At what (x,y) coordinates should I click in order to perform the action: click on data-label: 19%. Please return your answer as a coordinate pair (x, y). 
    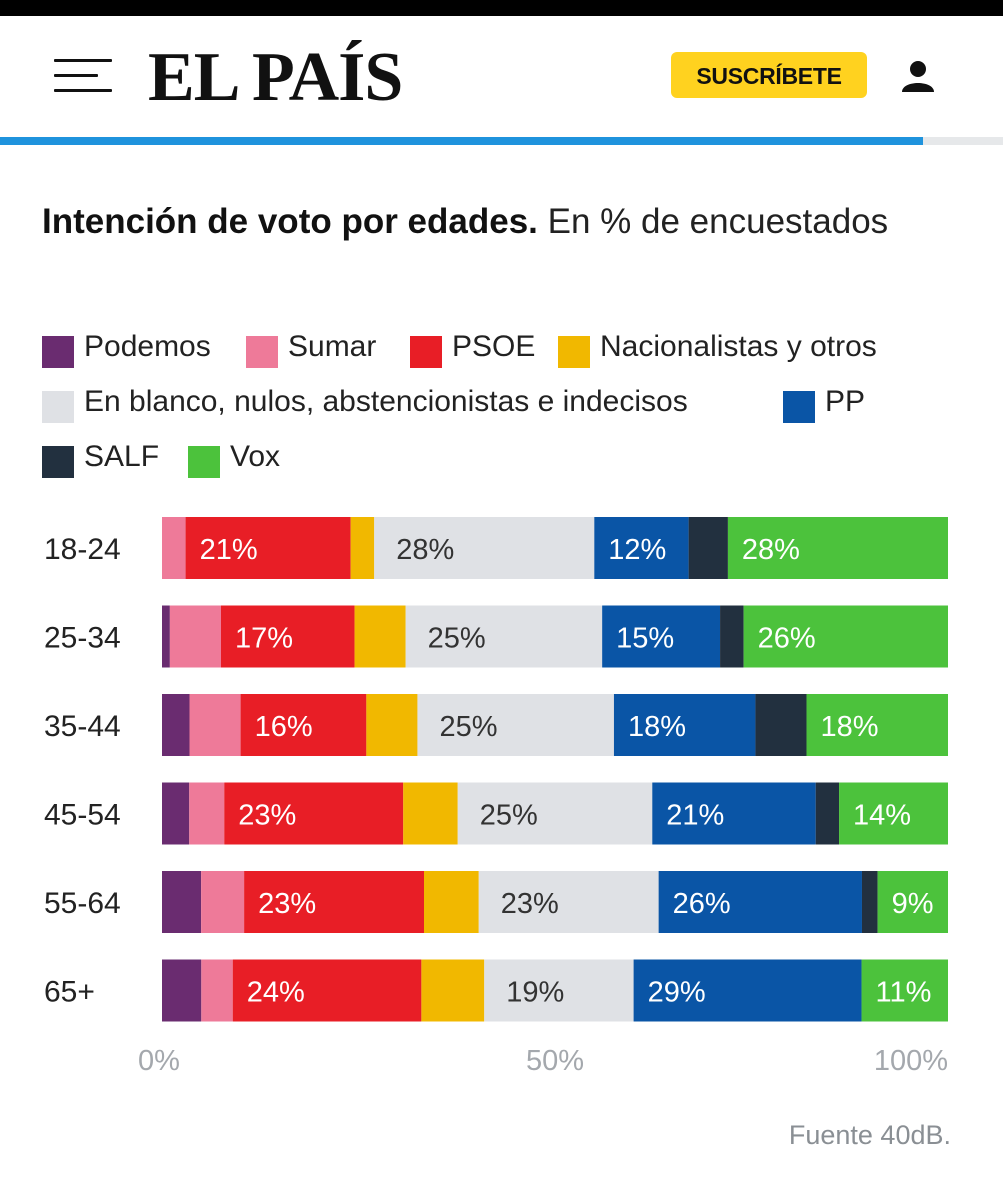
    Looking at the image, I should click on (535, 993).